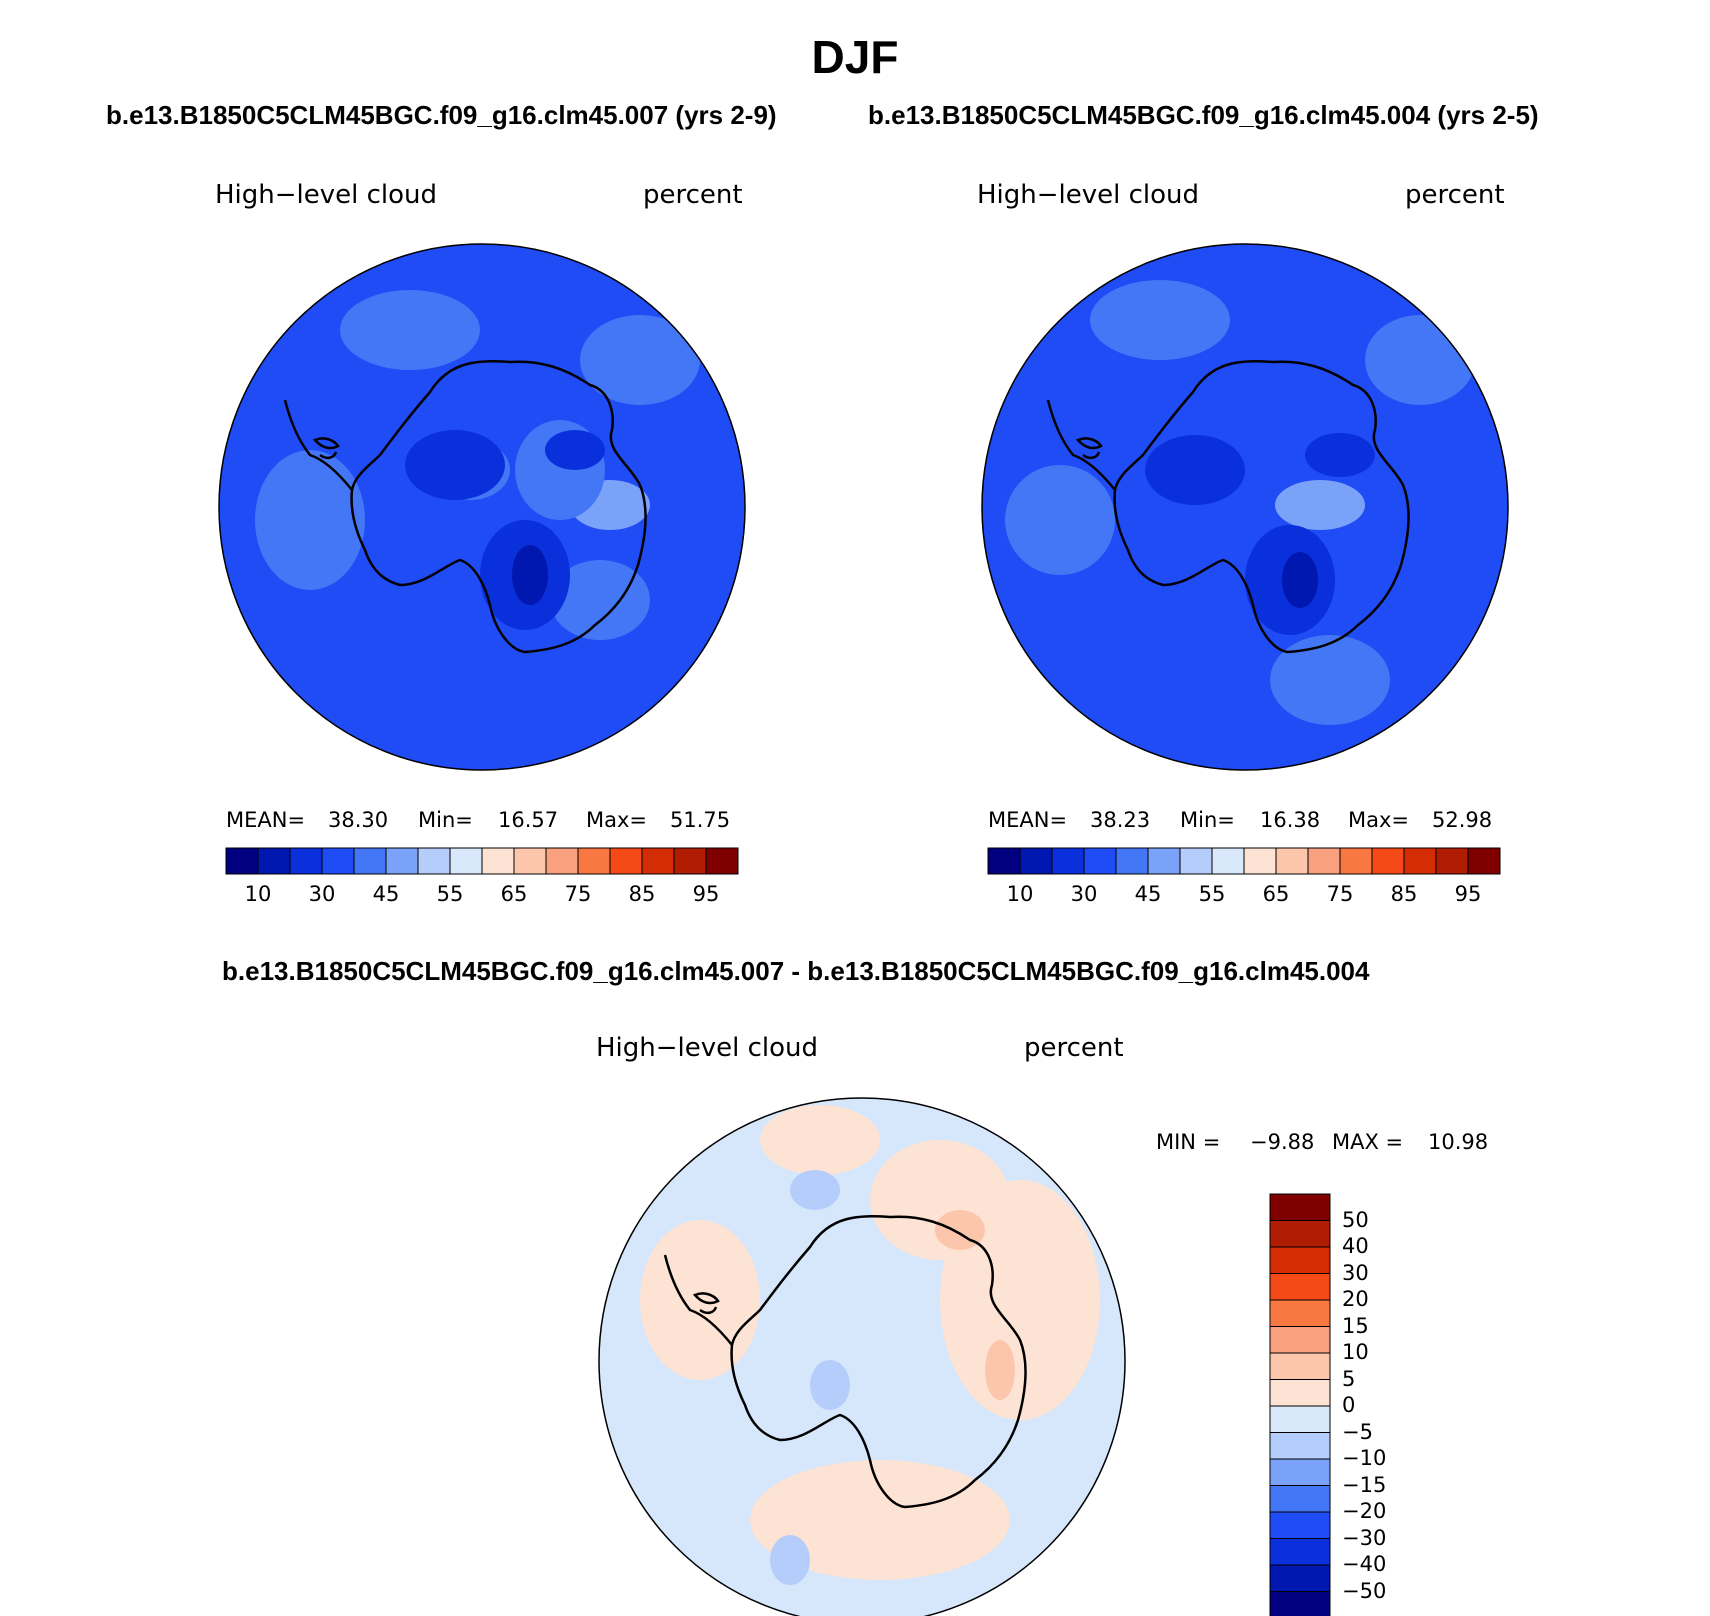 The height and width of the screenshot is (1616, 1710). What do you see at coordinates (1355, 1299) in the screenshot?
I see `diff-colorbar-tick-label: 20` at bounding box center [1355, 1299].